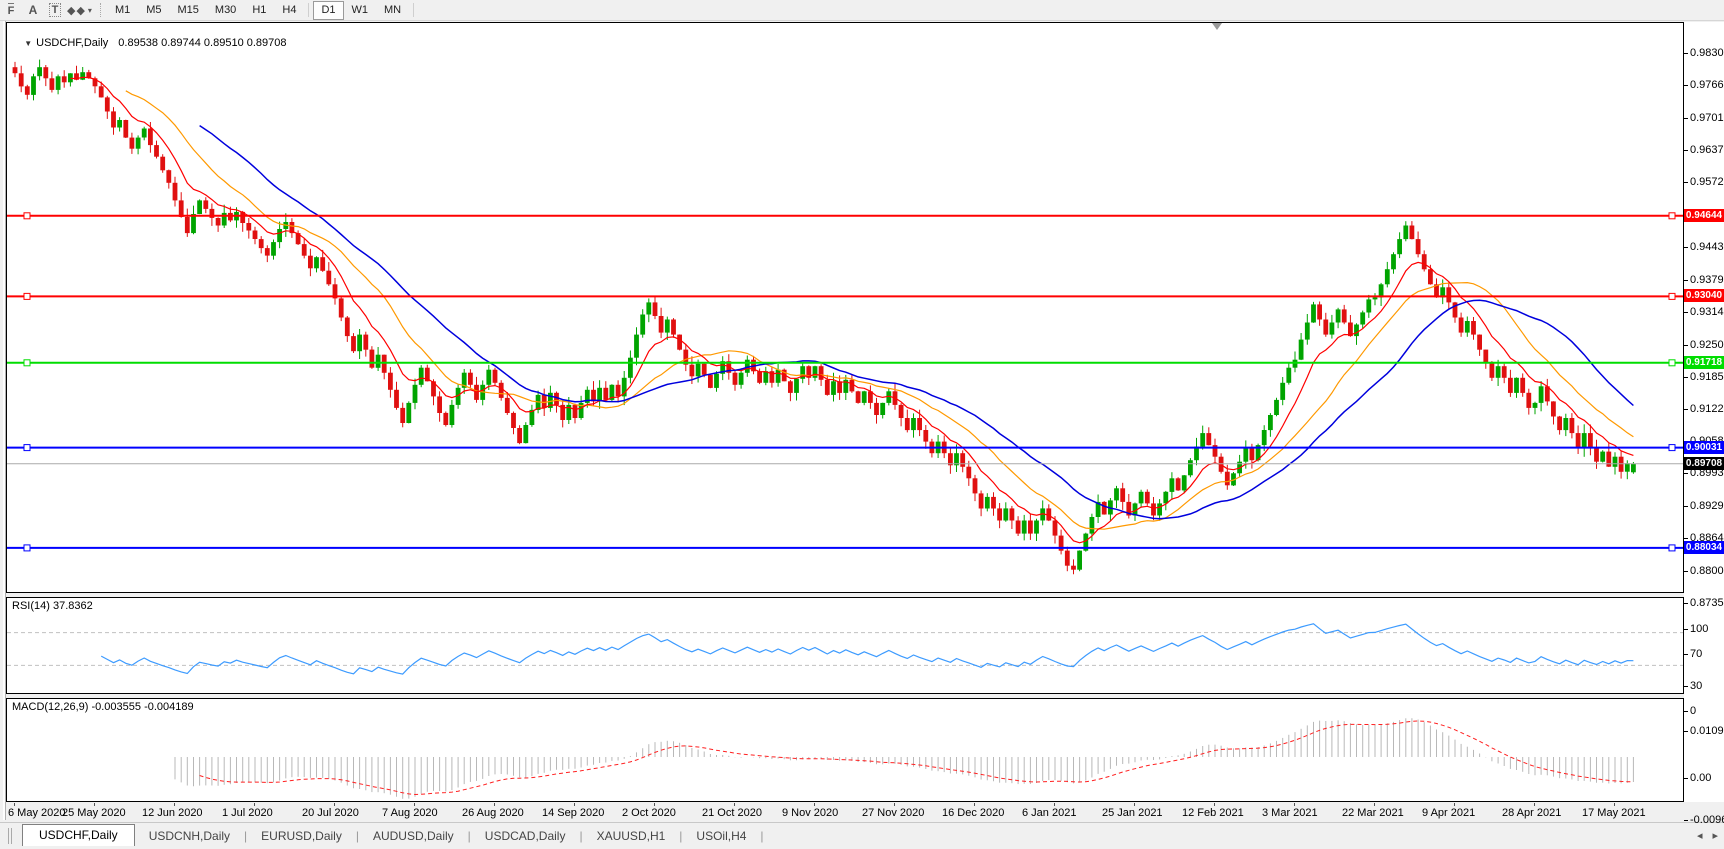  Describe the element at coordinates (1693, 711) in the screenshot. I see `rsi-tick-label: 0` at that location.